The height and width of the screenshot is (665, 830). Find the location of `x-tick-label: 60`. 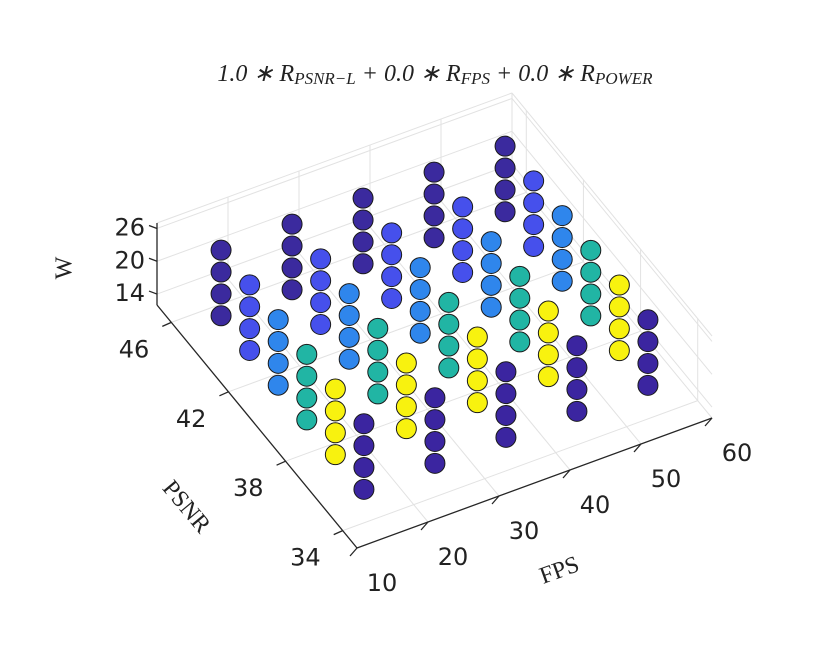

x-tick-label: 60 is located at coordinates (737, 453).